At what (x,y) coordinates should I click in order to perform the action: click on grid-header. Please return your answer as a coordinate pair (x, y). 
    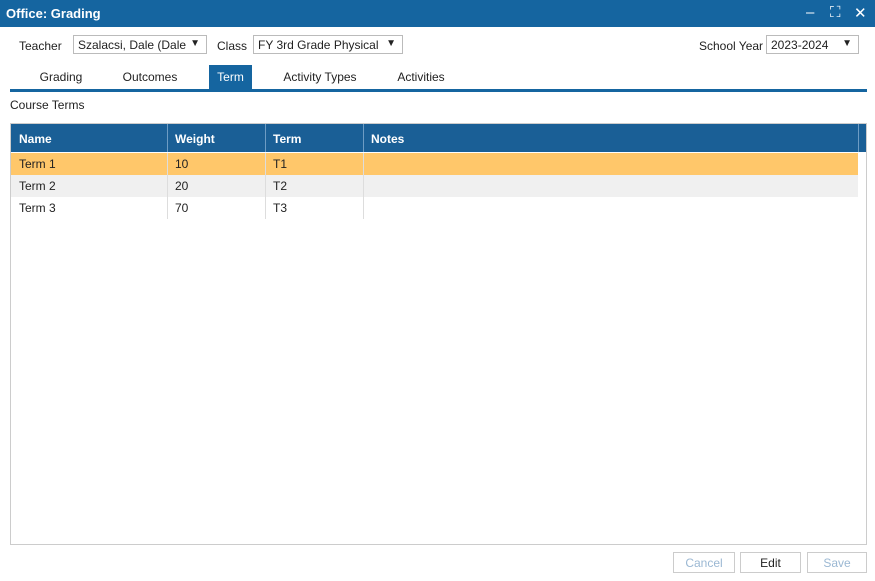
    Looking at the image, I should click on (438, 138).